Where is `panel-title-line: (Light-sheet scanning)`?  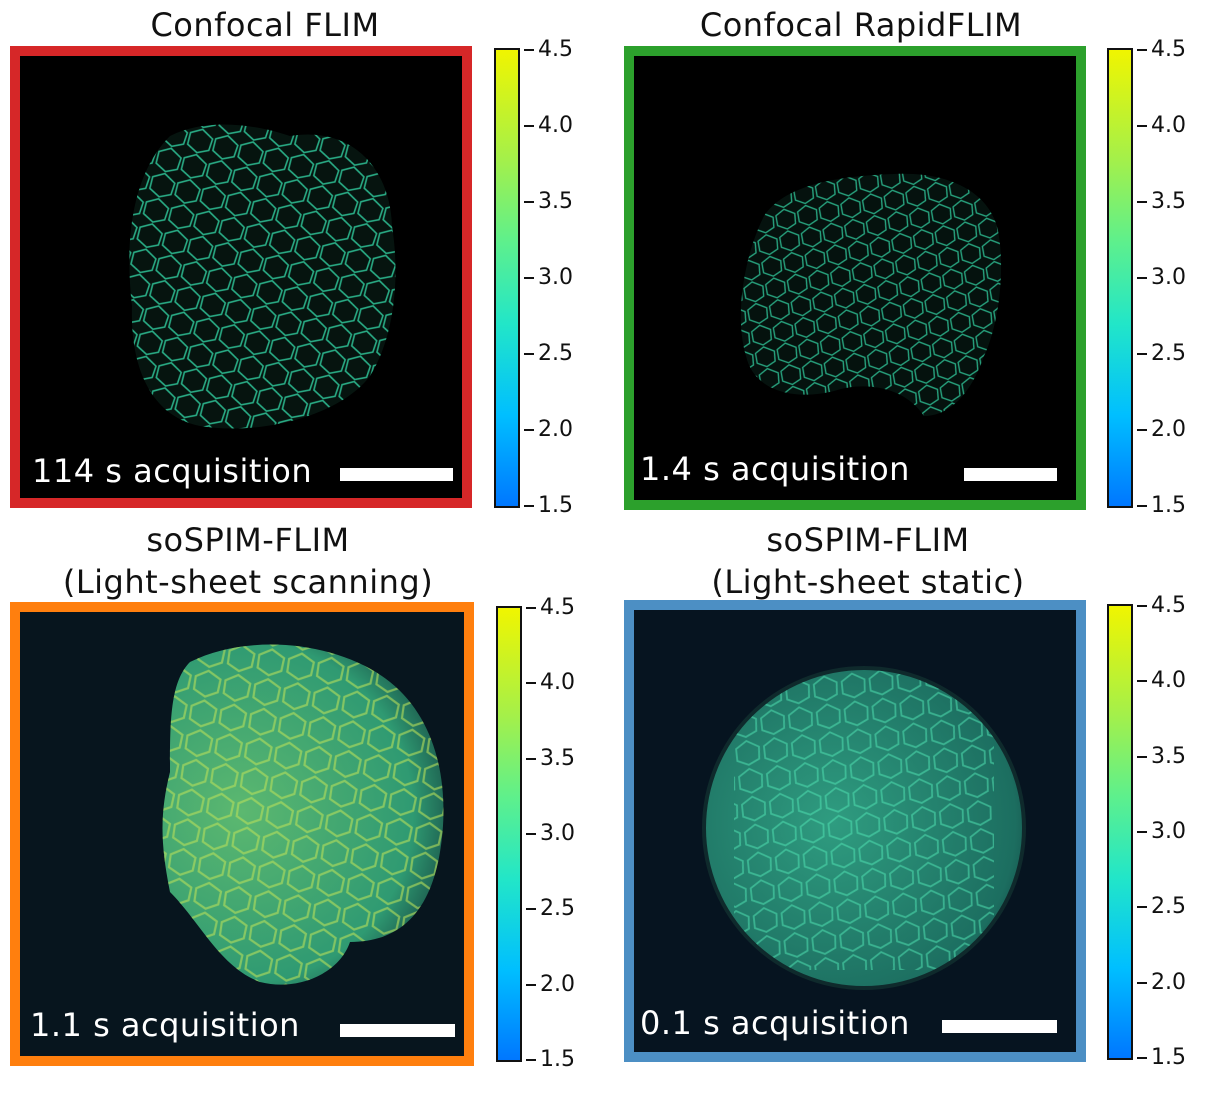
panel-title-line: (Light-sheet scanning) is located at coordinates (248, 582).